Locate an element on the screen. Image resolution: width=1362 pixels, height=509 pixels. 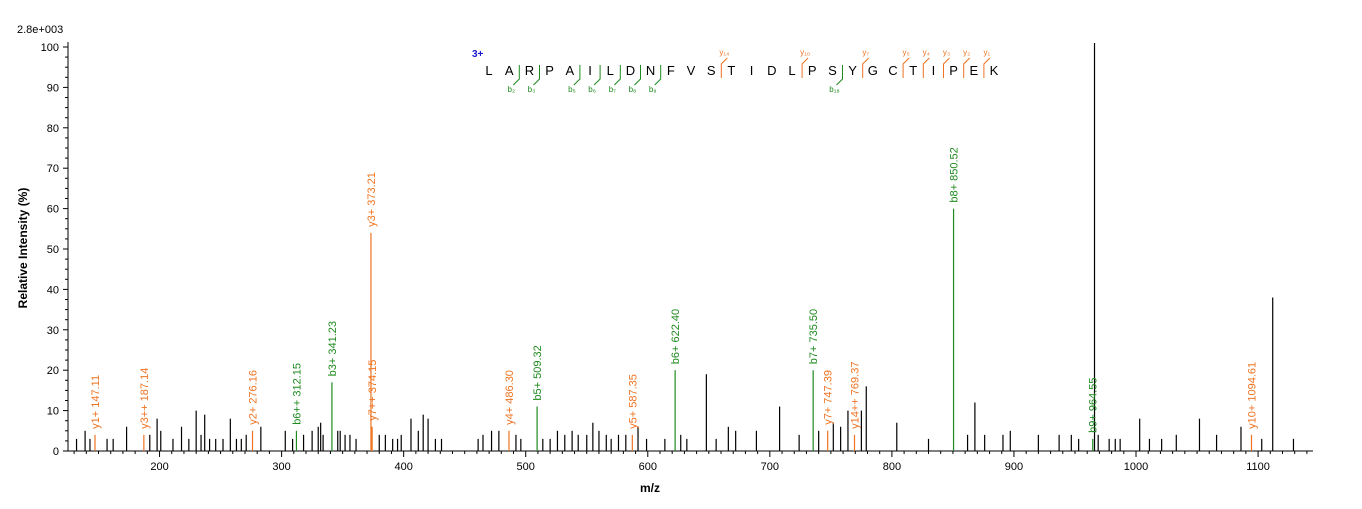
y-tick-label: 20 is located at coordinates (53, 371).